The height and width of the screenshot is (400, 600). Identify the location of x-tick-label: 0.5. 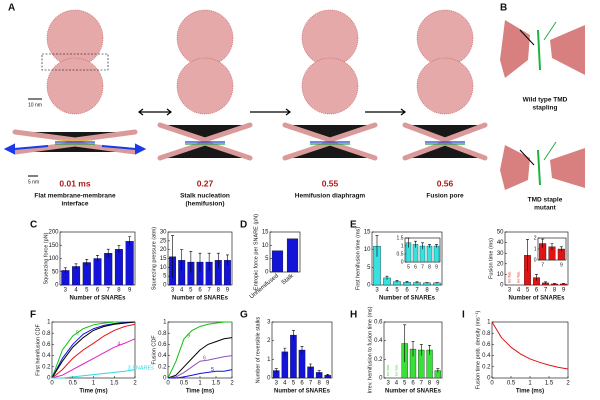
(184, 384).